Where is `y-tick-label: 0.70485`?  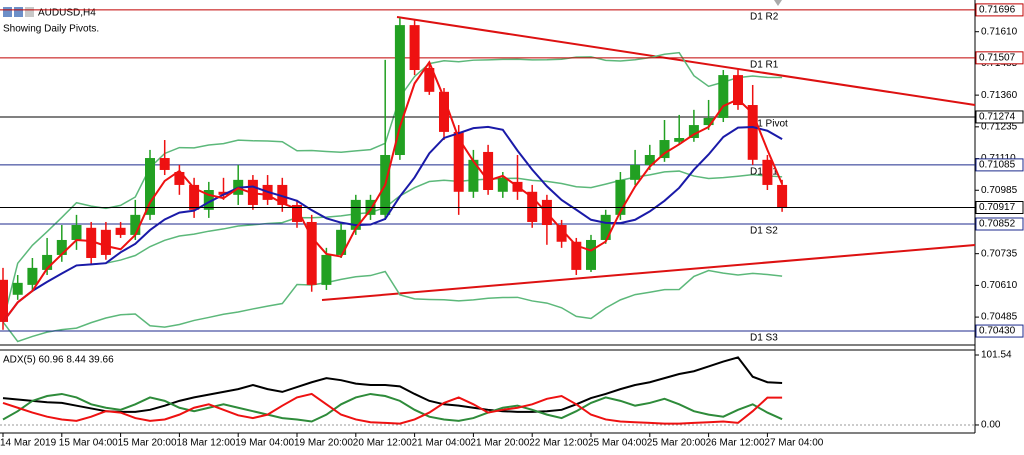
y-tick-label: 0.70485 is located at coordinates (999, 317).